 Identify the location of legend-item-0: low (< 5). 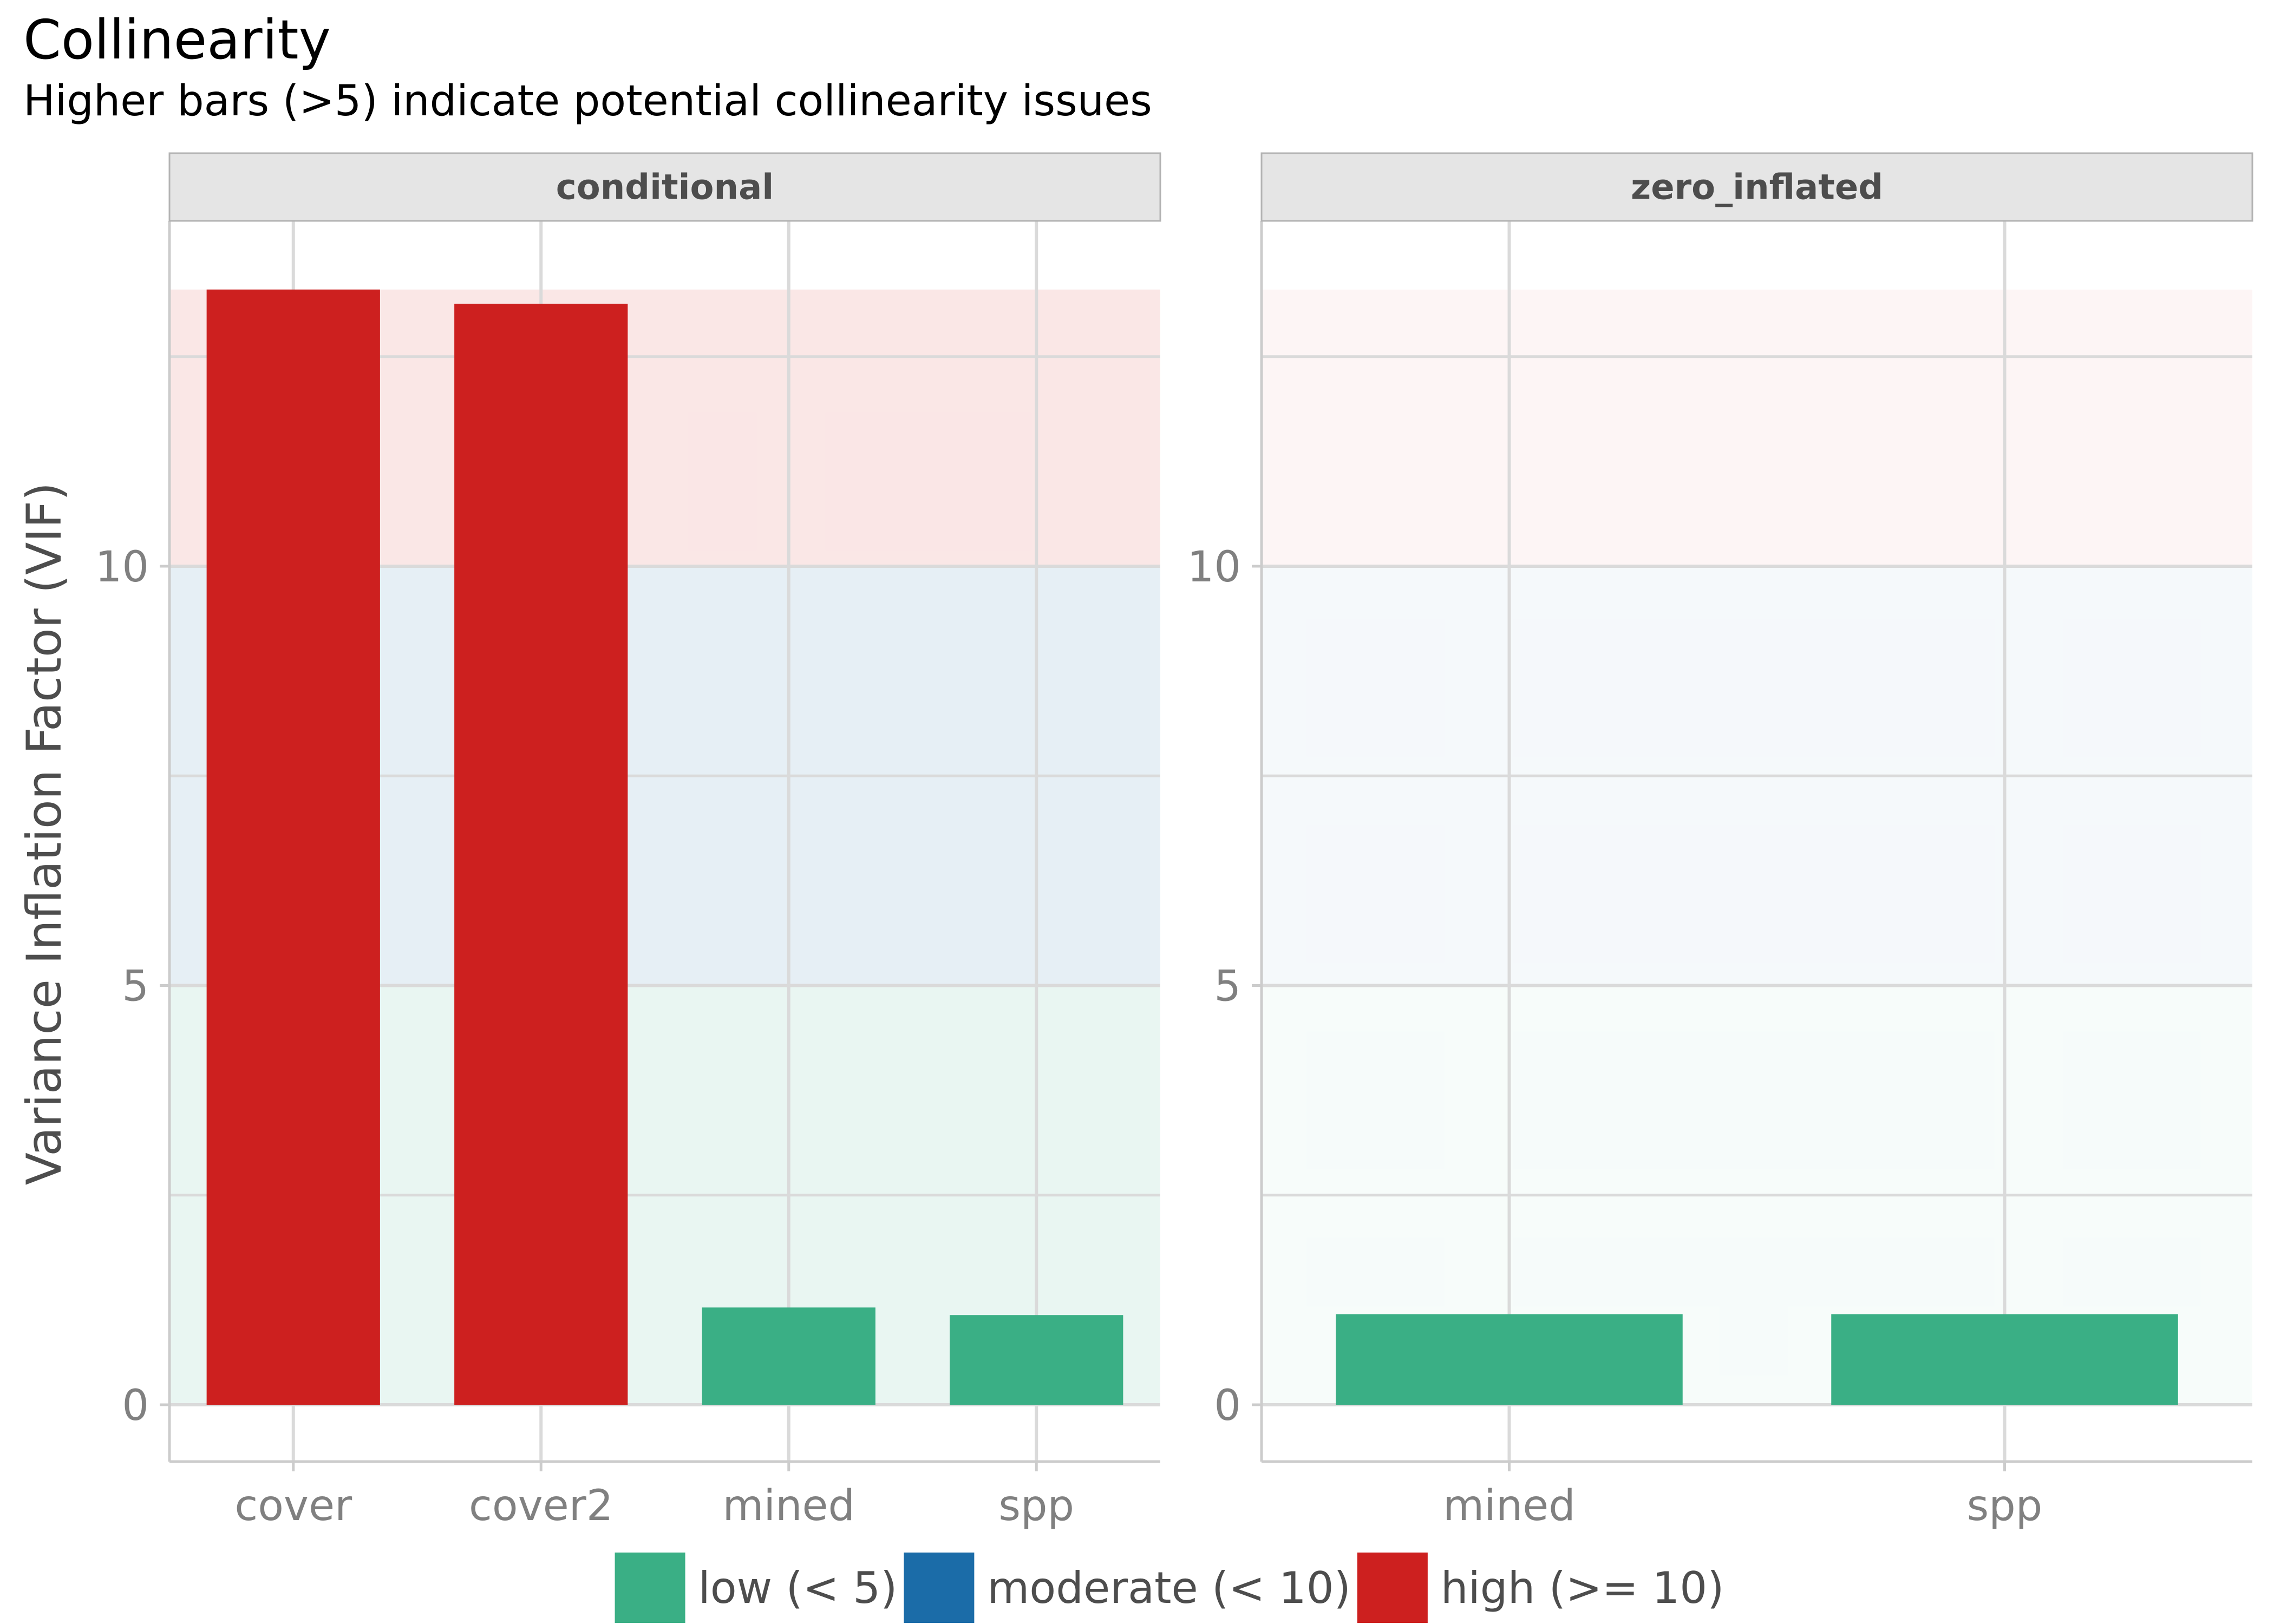
(757, 1588).